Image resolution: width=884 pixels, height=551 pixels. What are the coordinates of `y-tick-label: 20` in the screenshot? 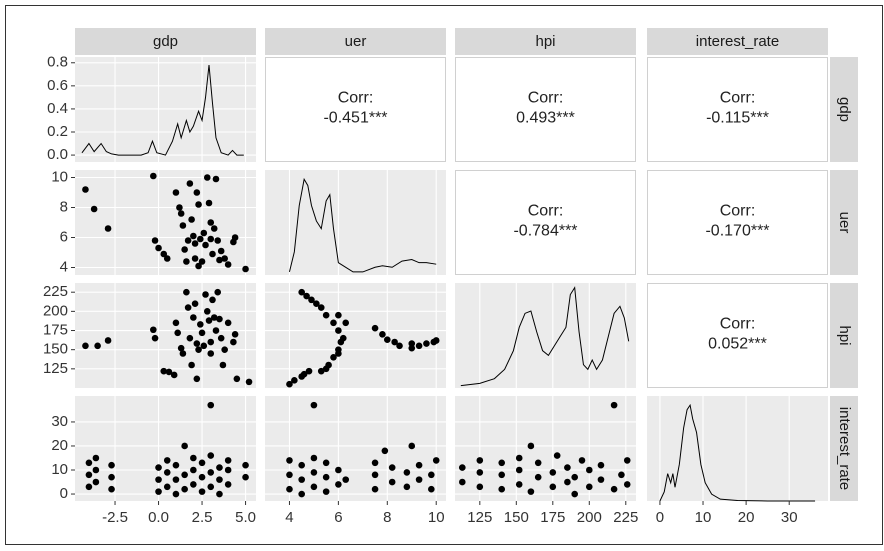 It's located at (59, 445).